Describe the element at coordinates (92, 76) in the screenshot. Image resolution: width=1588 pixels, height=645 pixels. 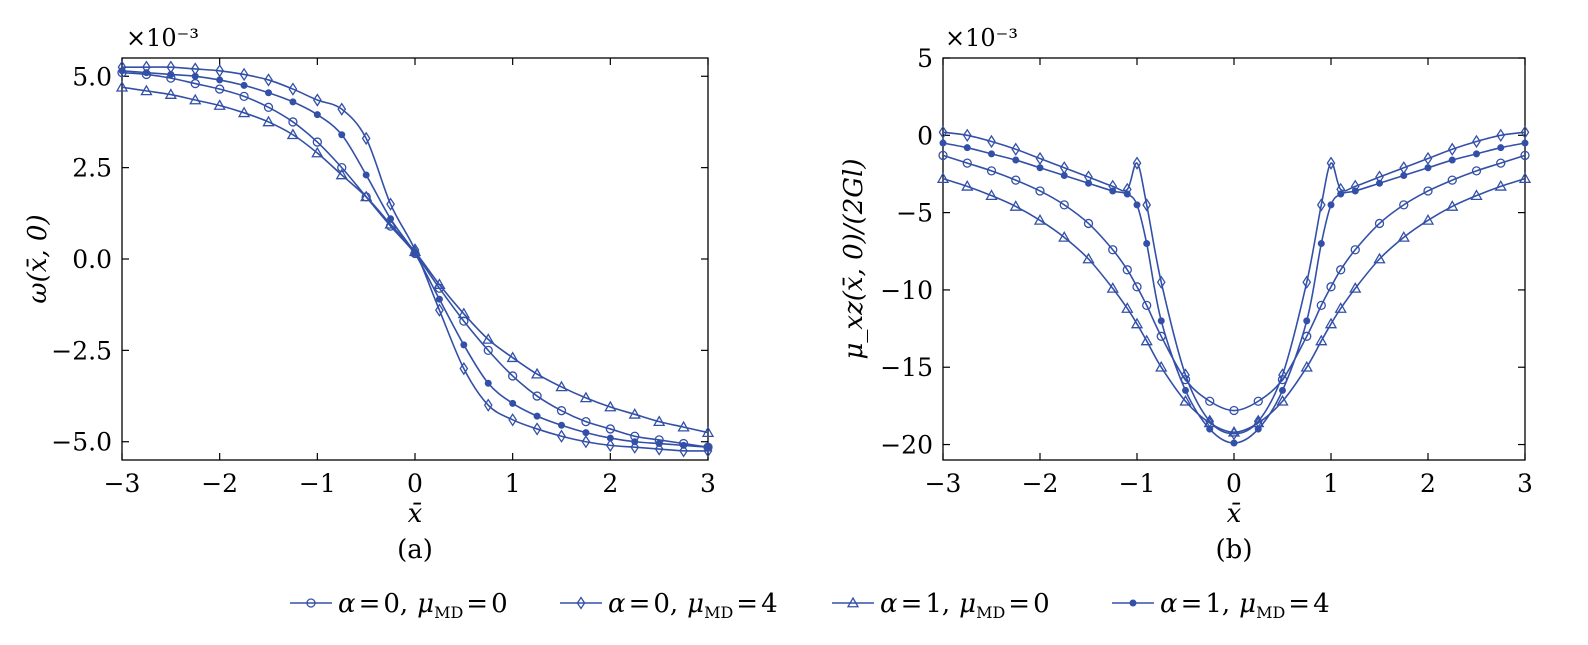
I see `panel-a-y-tick-label: 5.0` at that location.